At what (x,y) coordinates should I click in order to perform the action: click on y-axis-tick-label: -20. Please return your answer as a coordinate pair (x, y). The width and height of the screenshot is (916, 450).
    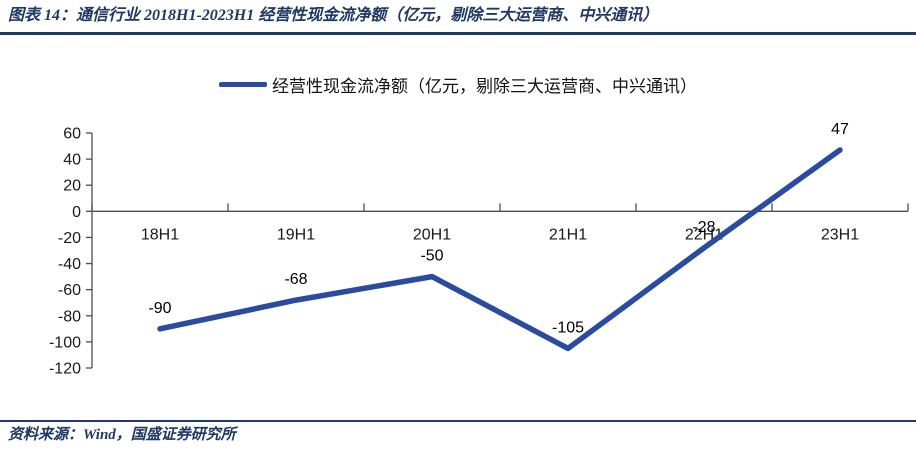
    Looking at the image, I should click on (69, 238).